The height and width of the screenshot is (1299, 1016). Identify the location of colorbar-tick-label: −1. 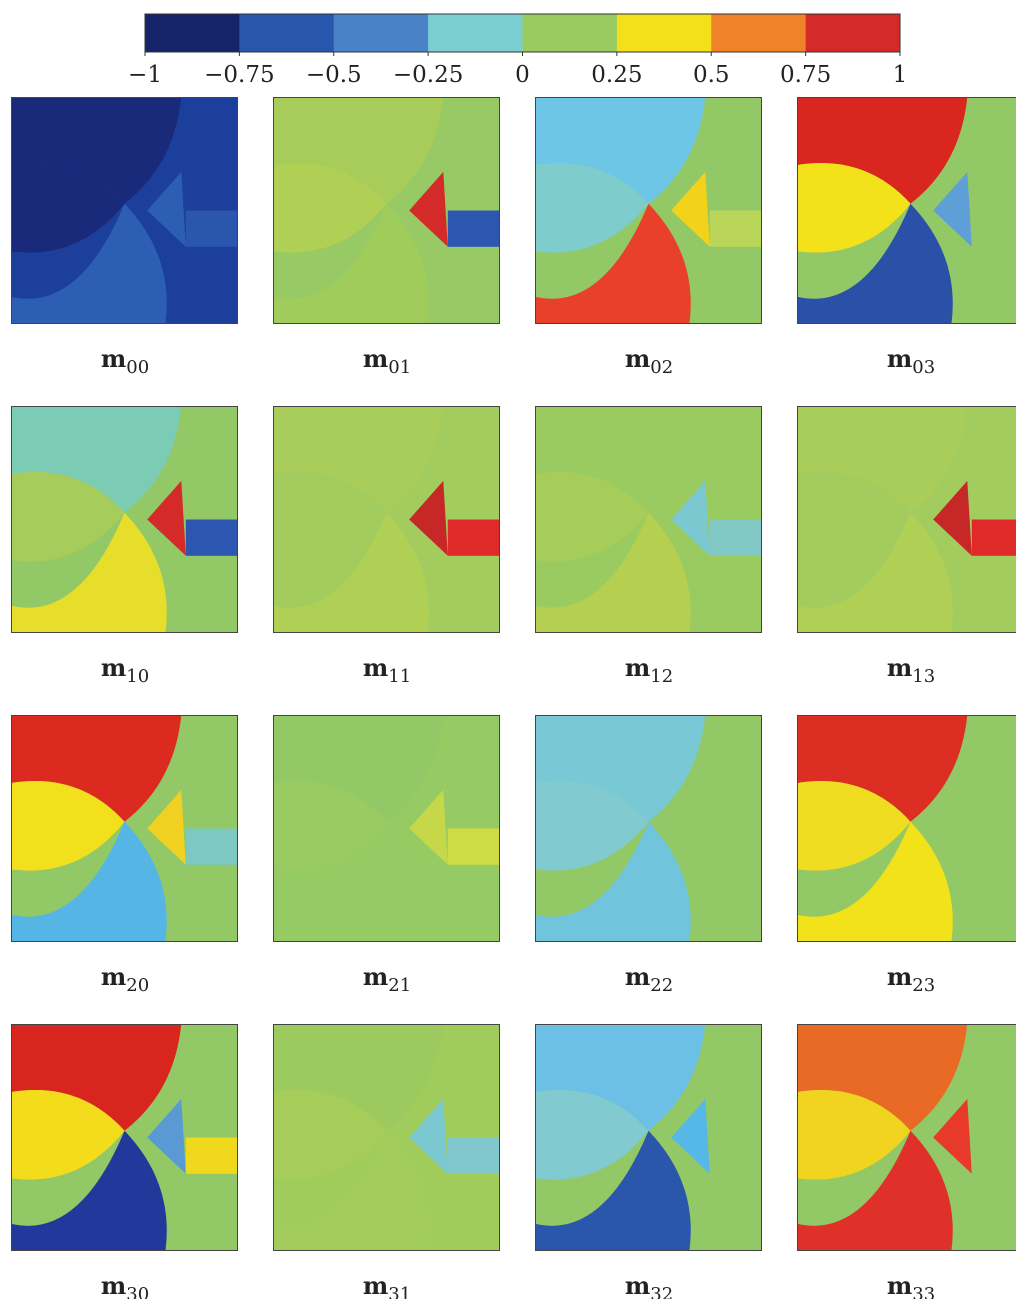
(145, 75).